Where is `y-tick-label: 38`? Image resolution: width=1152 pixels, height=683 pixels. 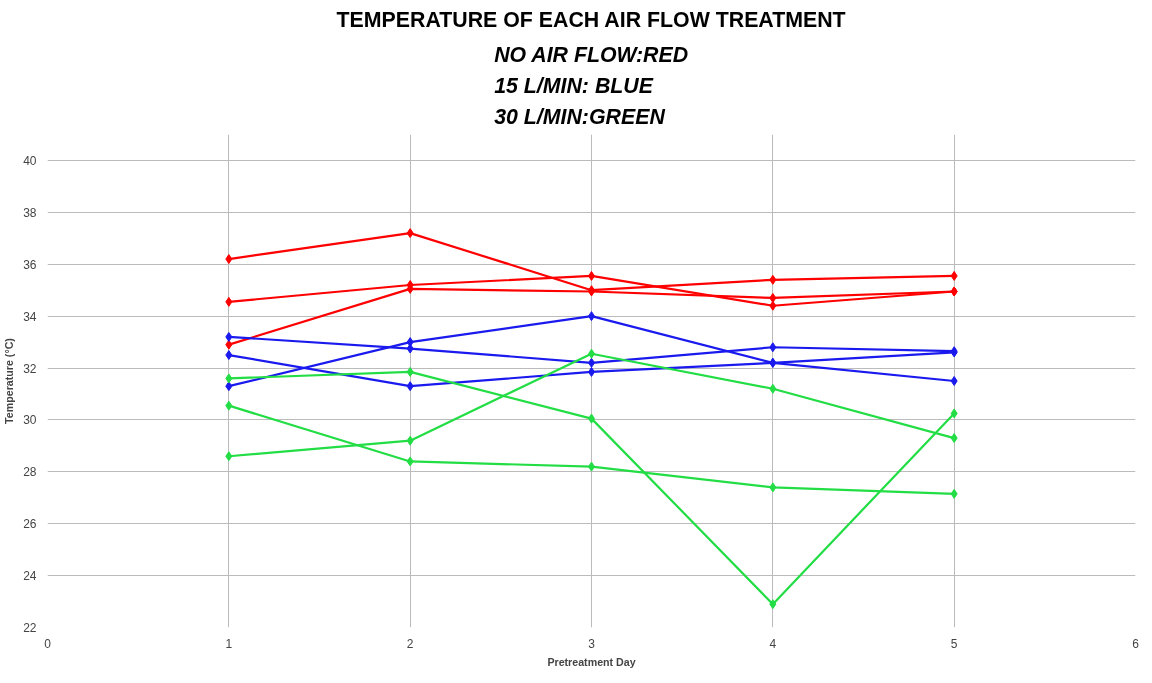 y-tick-label: 38 is located at coordinates (30, 212).